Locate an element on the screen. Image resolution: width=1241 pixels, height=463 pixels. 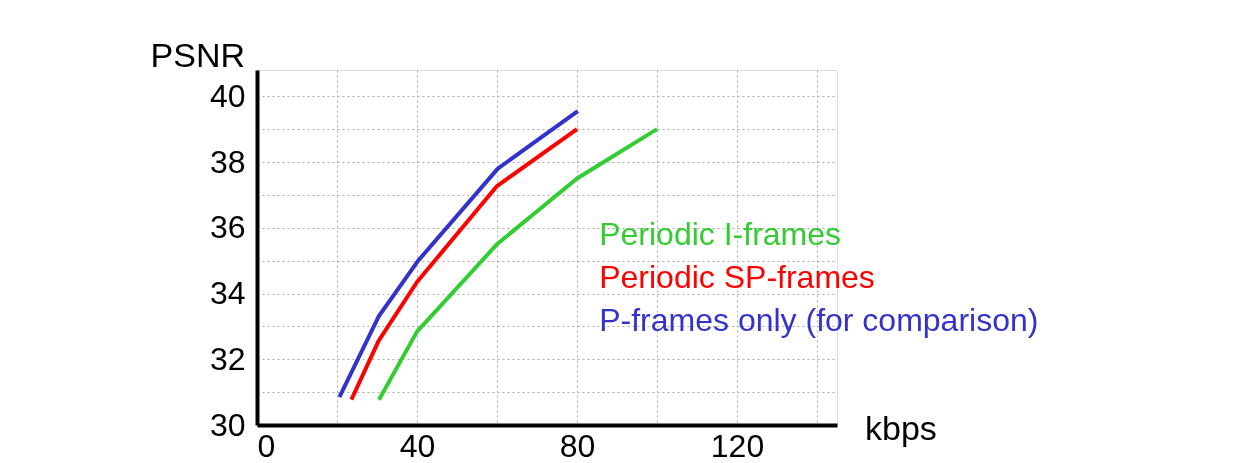
y-tick-label: 36 is located at coordinates (227, 227).